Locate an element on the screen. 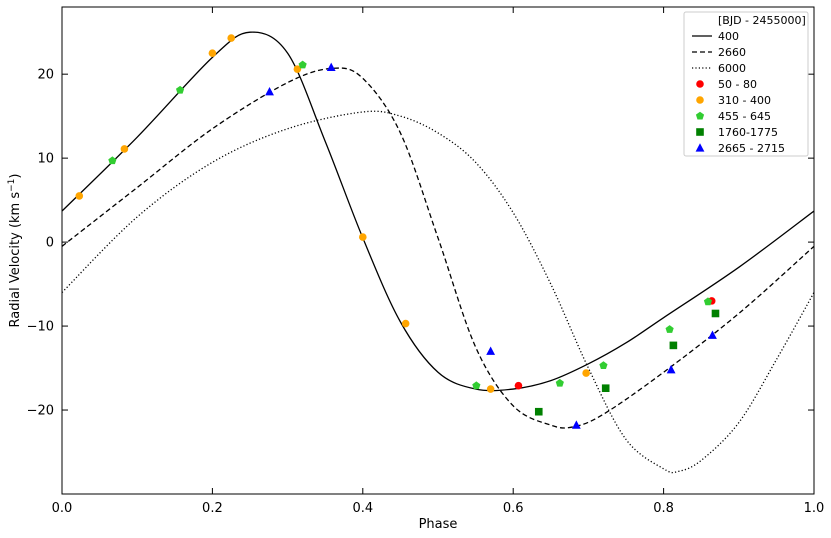  legend-label: 6000 is located at coordinates (732, 68).